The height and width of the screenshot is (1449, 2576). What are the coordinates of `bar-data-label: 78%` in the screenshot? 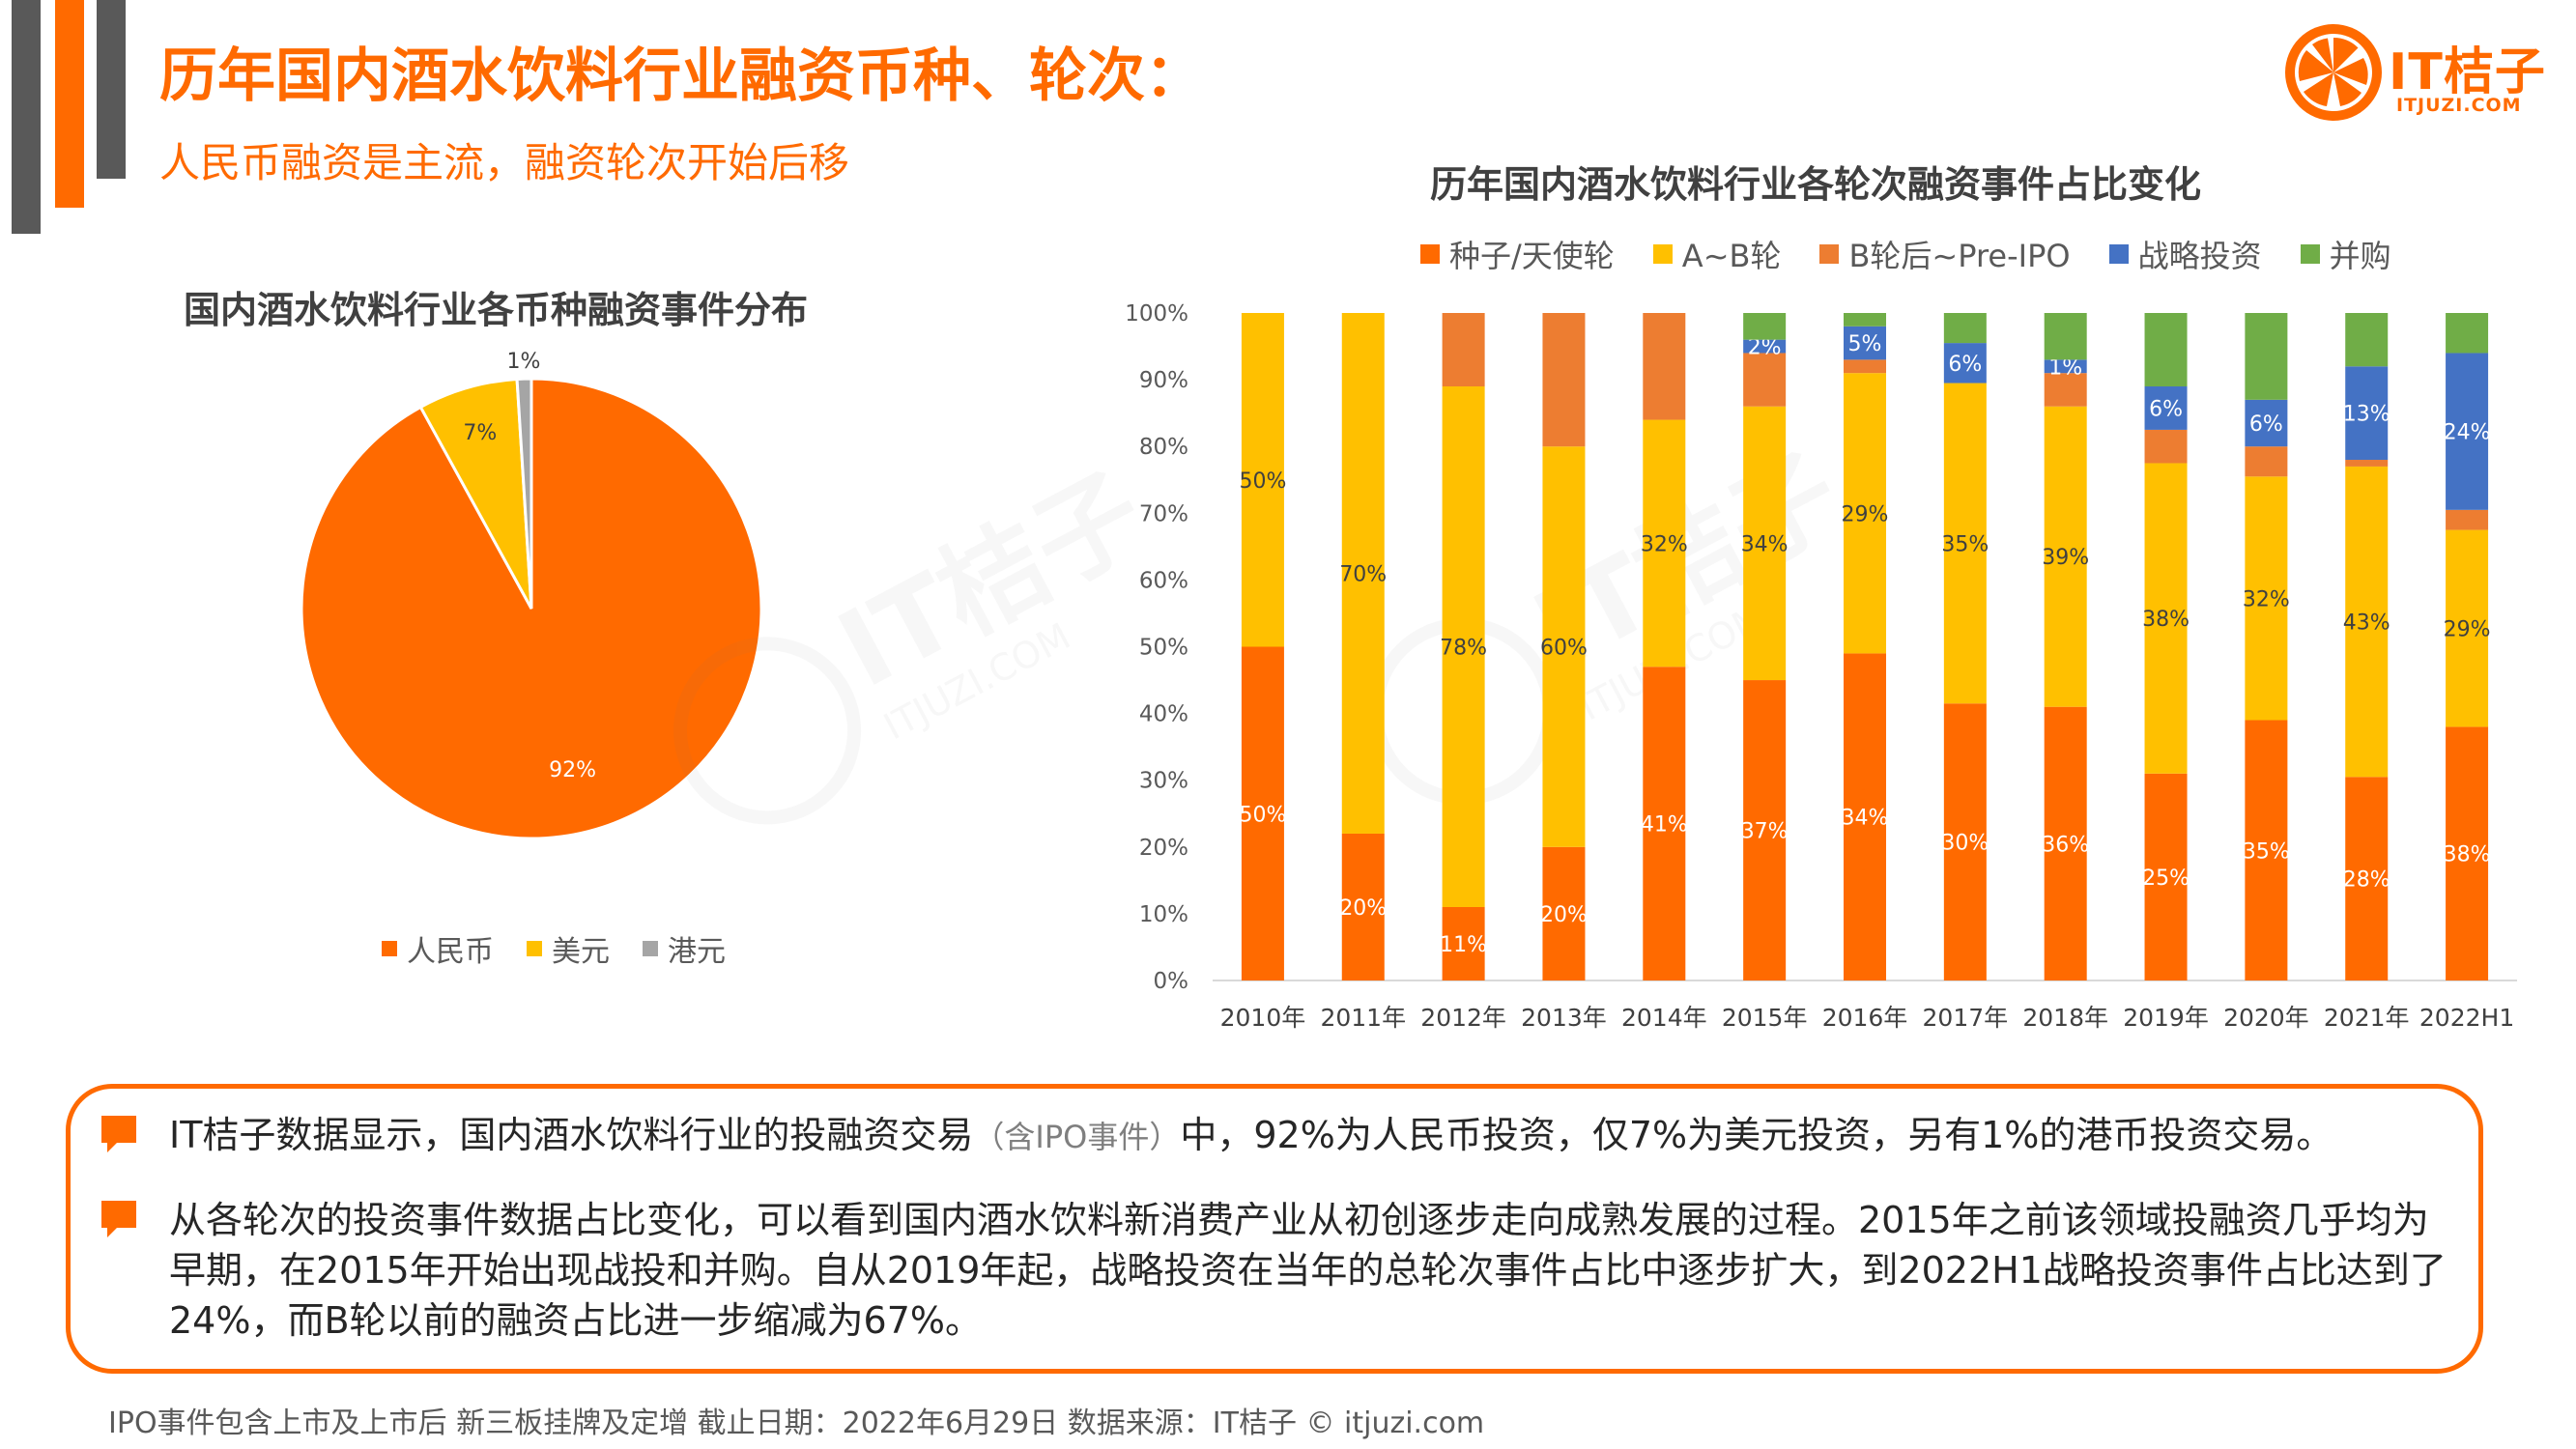 It's located at (1464, 649).